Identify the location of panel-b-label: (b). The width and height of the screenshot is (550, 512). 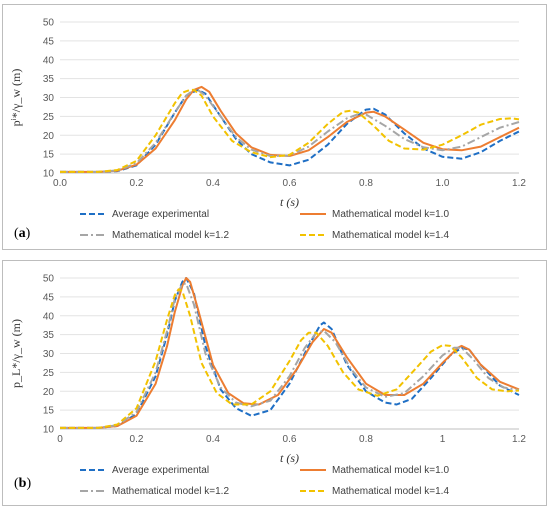
(23, 483).